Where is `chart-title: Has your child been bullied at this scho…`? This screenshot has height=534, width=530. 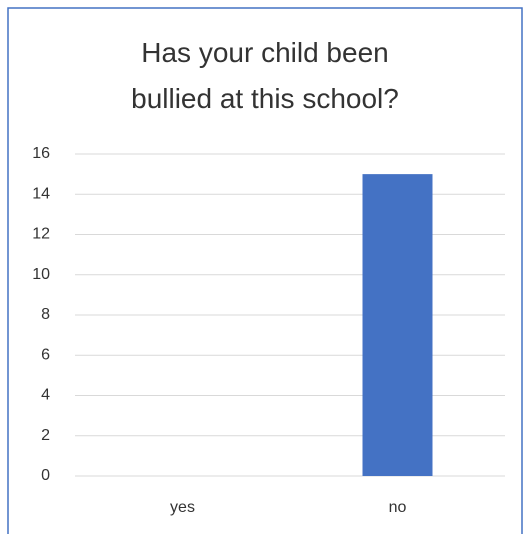 chart-title: Has your child been bullied at this scho… is located at coordinates (265, 75).